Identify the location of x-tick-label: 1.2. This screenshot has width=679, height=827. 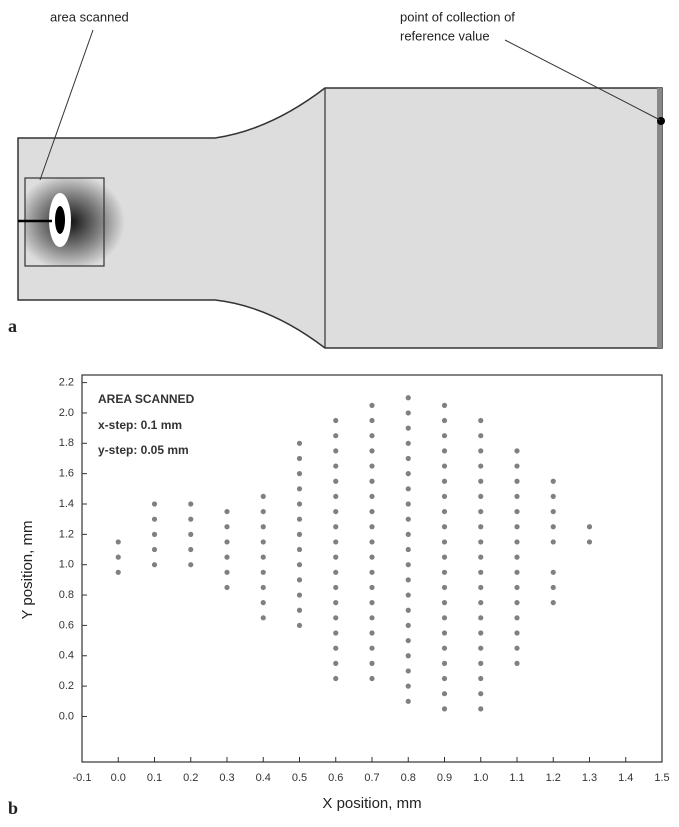
(553, 778).